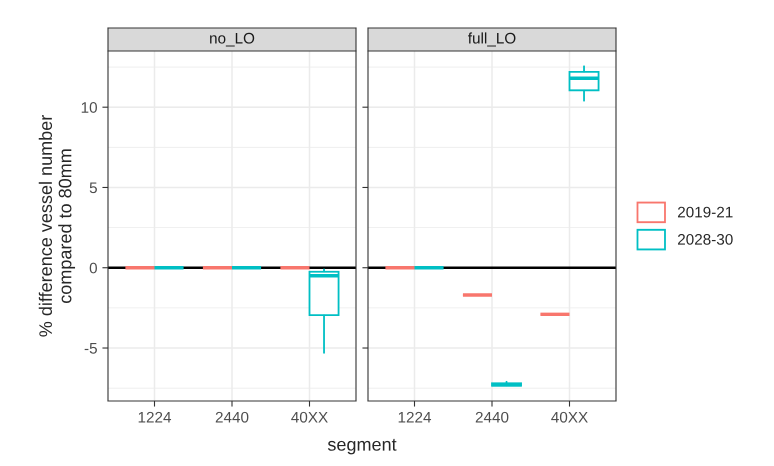 This screenshot has width=774, height=466. What do you see at coordinates (93, 268) in the screenshot?
I see `y-tick-label: 0` at bounding box center [93, 268].